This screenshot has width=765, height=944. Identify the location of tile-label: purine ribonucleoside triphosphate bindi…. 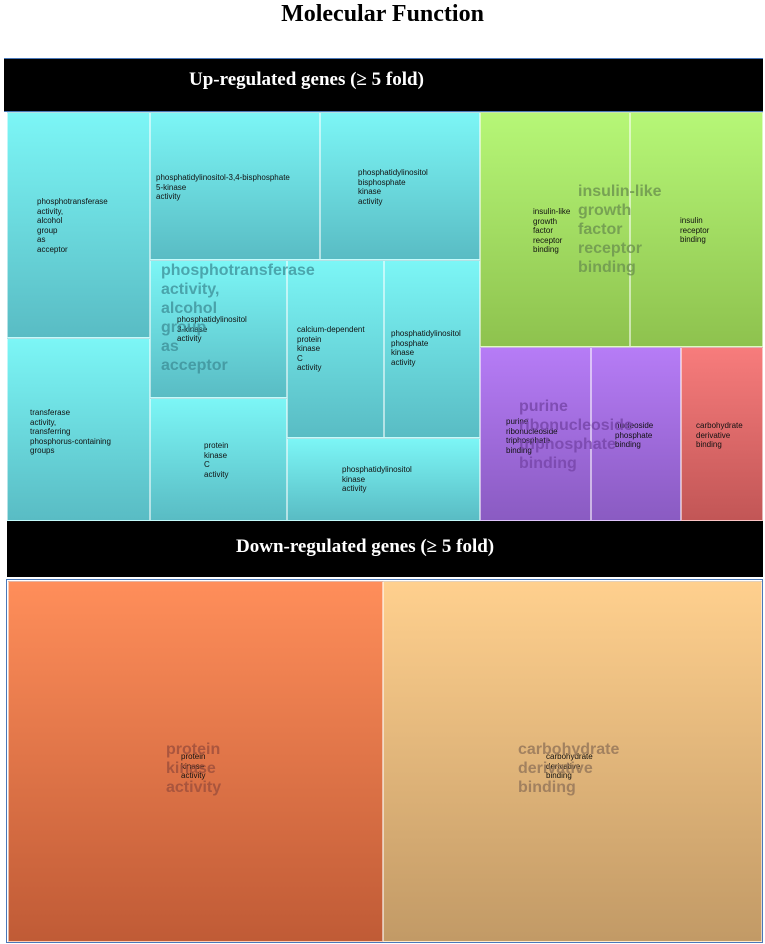
(532, 436).